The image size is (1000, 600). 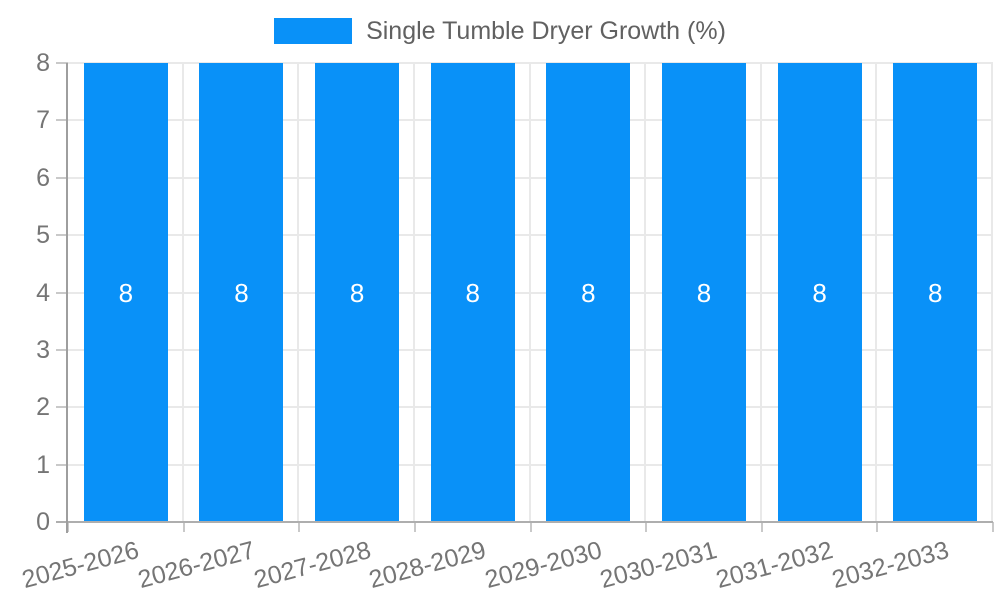 I want to click on y-axis-label: 4, so click(x=43, y=292).